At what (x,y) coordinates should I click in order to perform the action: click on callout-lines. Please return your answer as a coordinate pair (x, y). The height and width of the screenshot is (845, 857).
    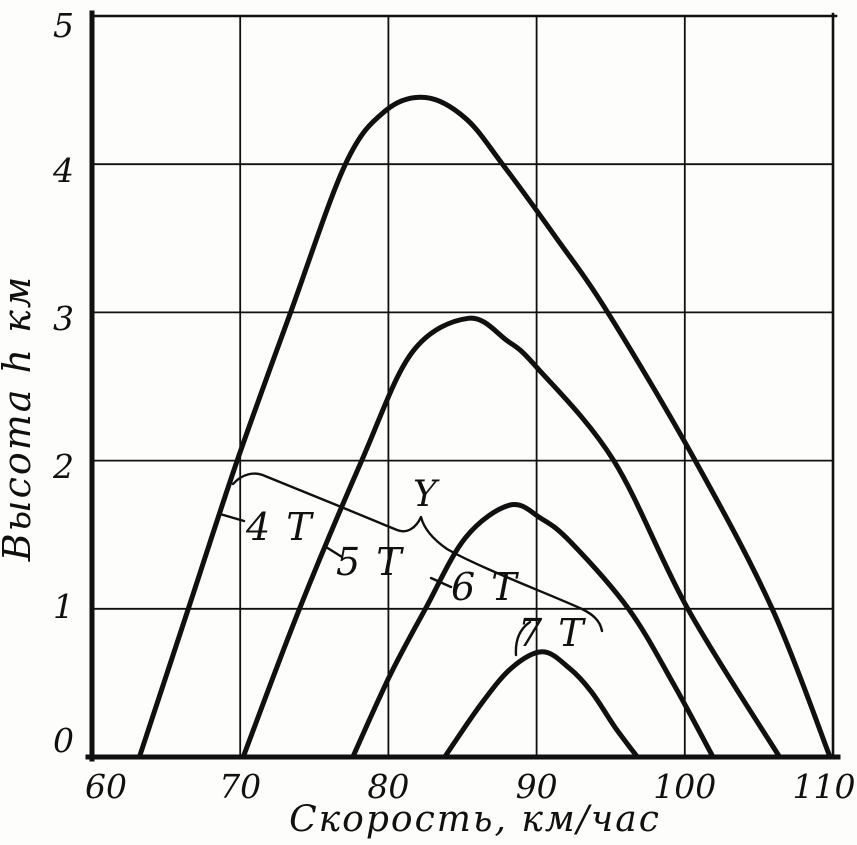
    Looking at the image, I should click on (411, 564).